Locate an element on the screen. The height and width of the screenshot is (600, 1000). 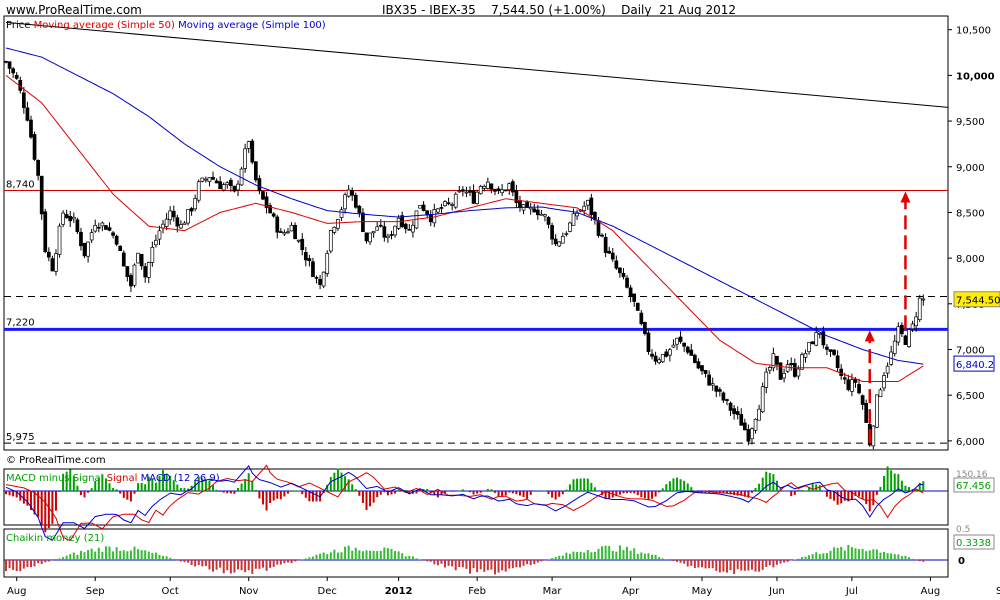
date-label: 21 Aug 2012 is located at coordinates (698, 10).